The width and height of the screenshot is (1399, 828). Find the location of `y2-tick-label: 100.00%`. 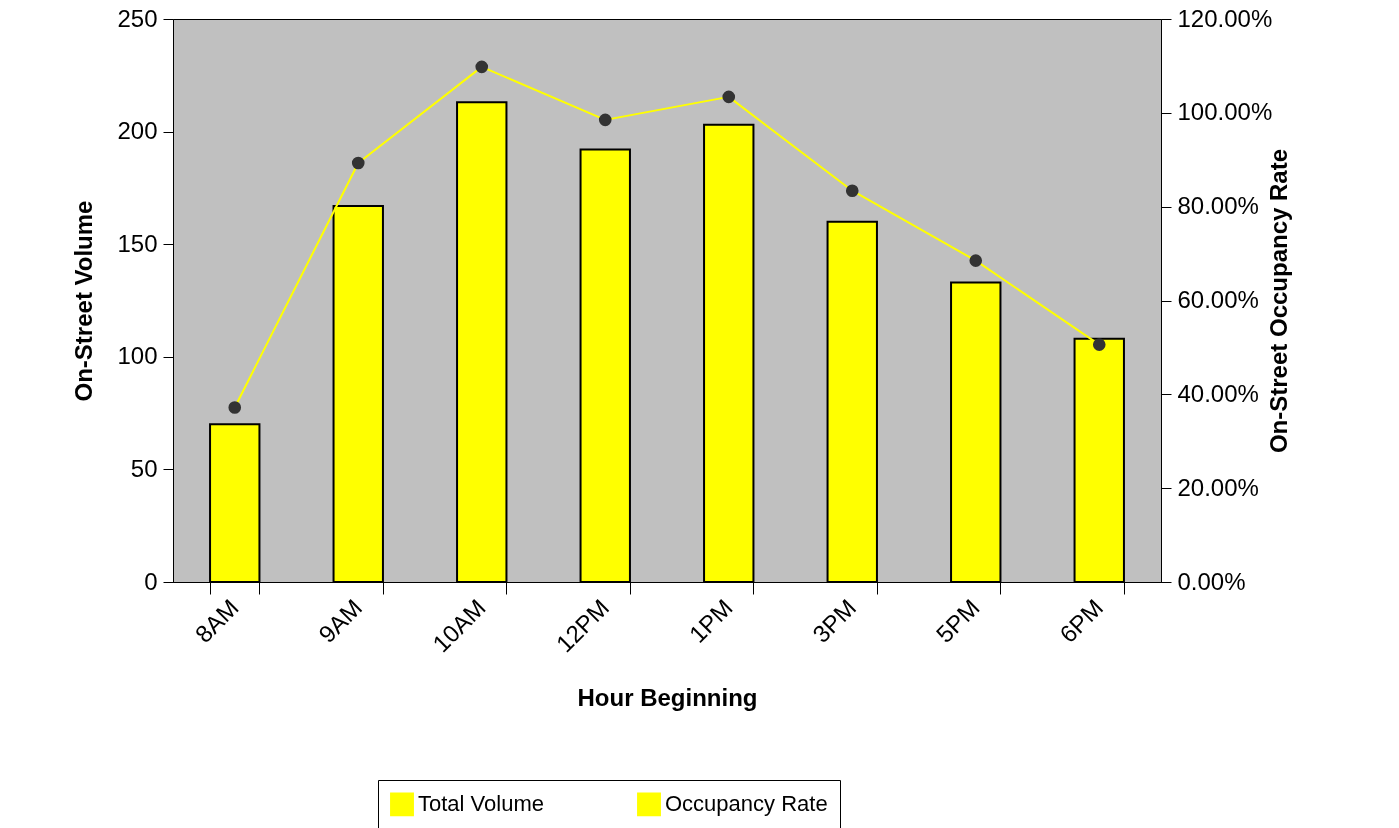

y2-tick-label: 100.00% is located at coordinates (1225, 112).